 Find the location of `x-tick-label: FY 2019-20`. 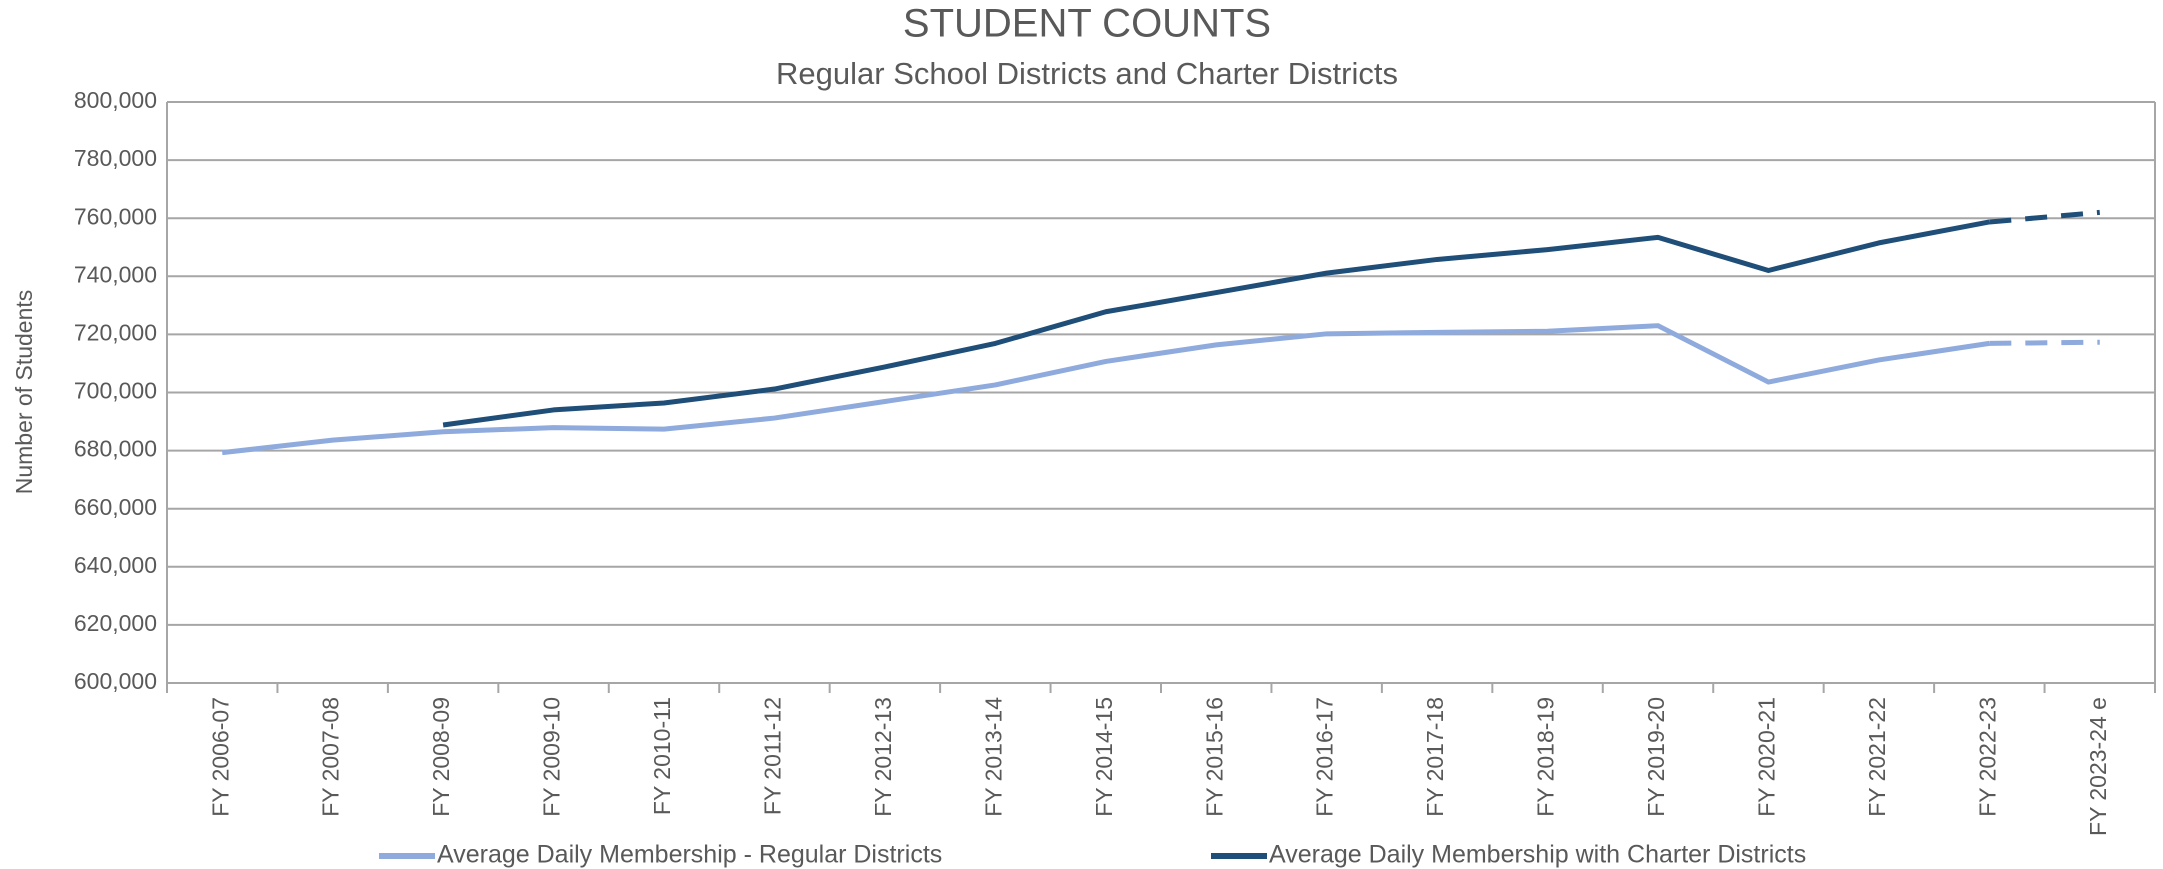

x-tick-label: FY 2019-20 is located at coordinates (1656, 757).